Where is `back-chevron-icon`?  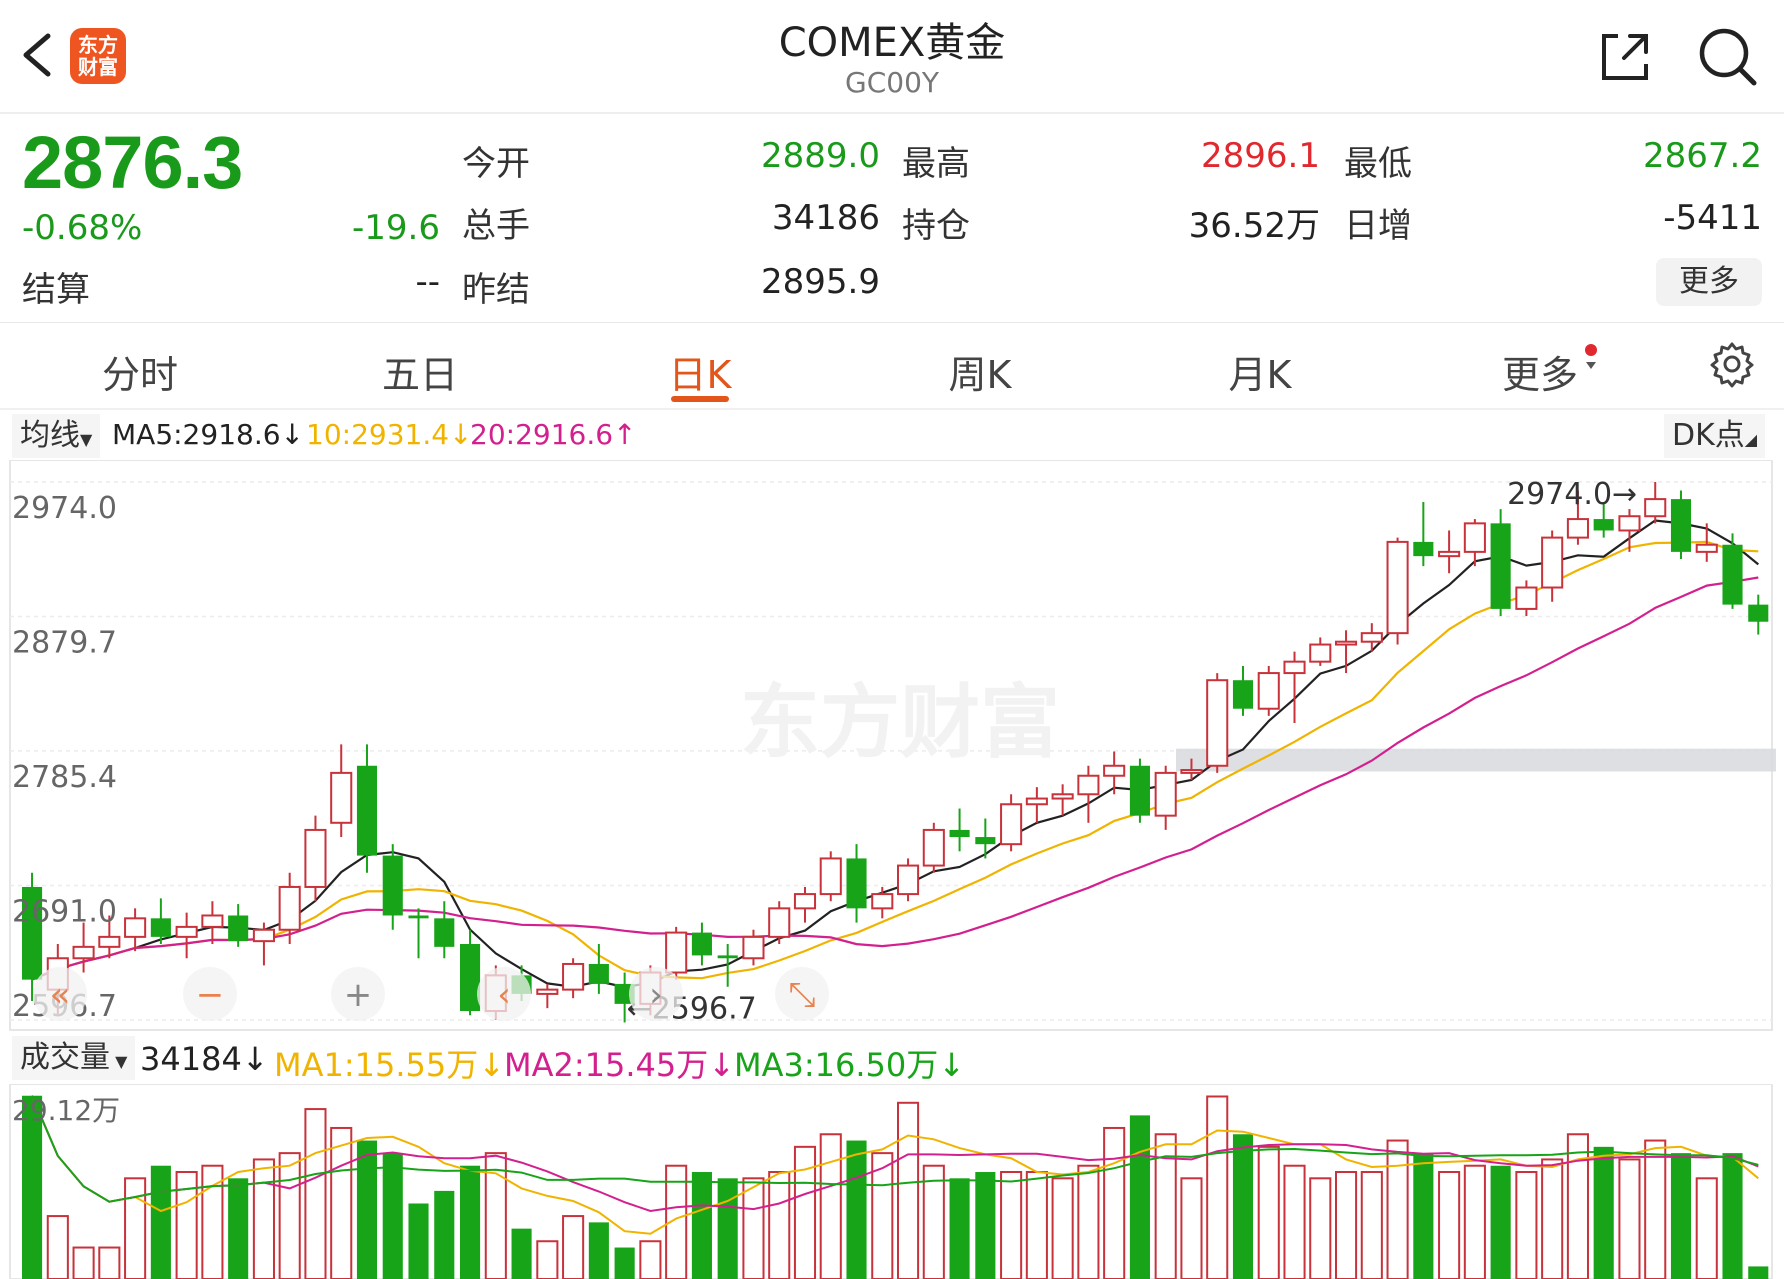
back-chevron-icon is located at coordinates (37, 55).